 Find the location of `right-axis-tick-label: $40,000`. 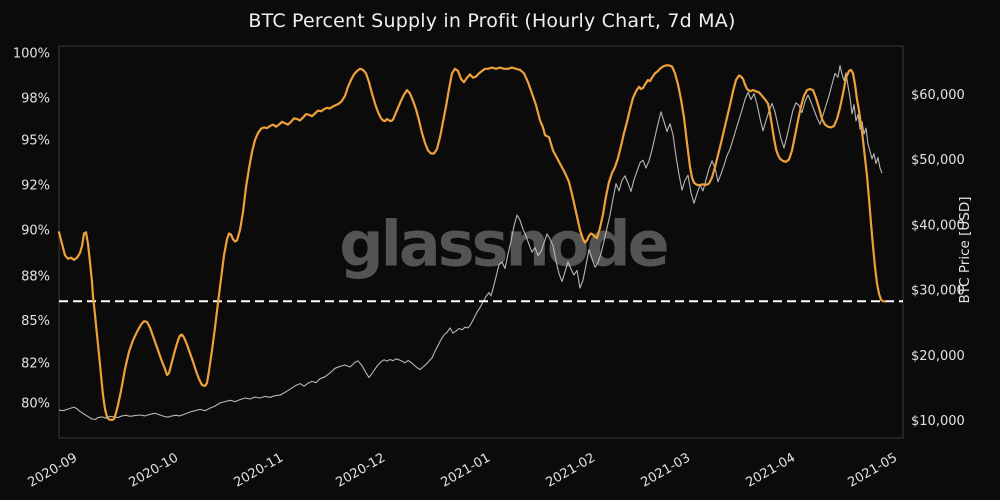

right-axis-tick-label: $40,000 is located at coordinates (938, 225).